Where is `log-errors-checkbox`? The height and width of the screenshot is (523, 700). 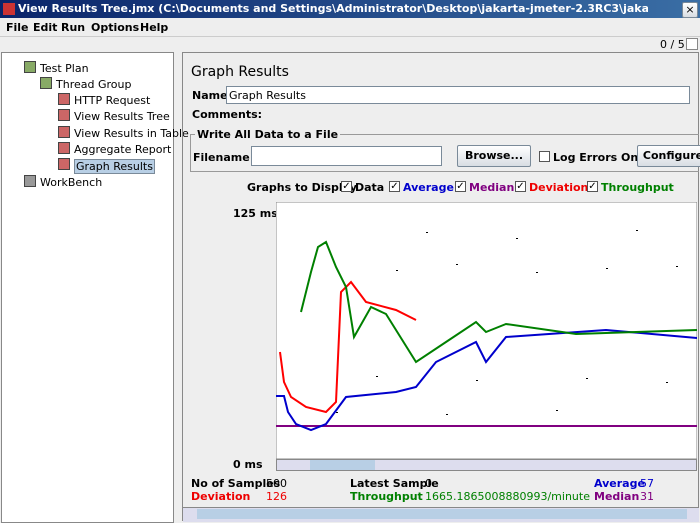 log-errors-checkbox is located at coordinates (544, 156).